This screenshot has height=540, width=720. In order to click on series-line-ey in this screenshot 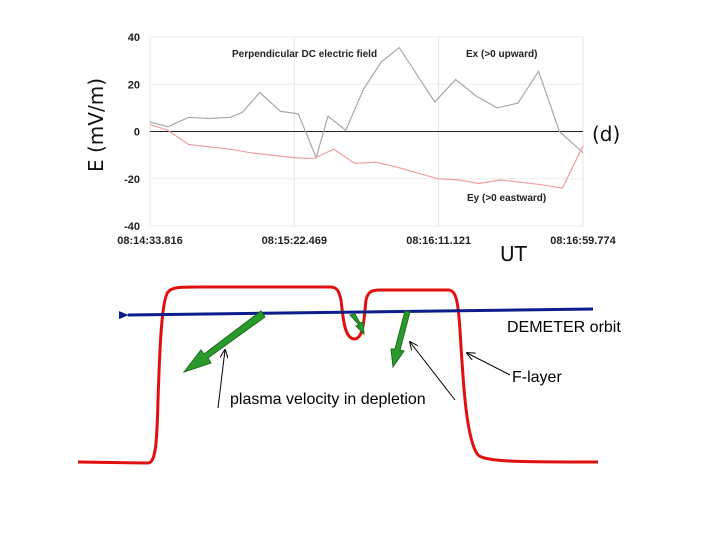, I will do `click(366, 156)`.